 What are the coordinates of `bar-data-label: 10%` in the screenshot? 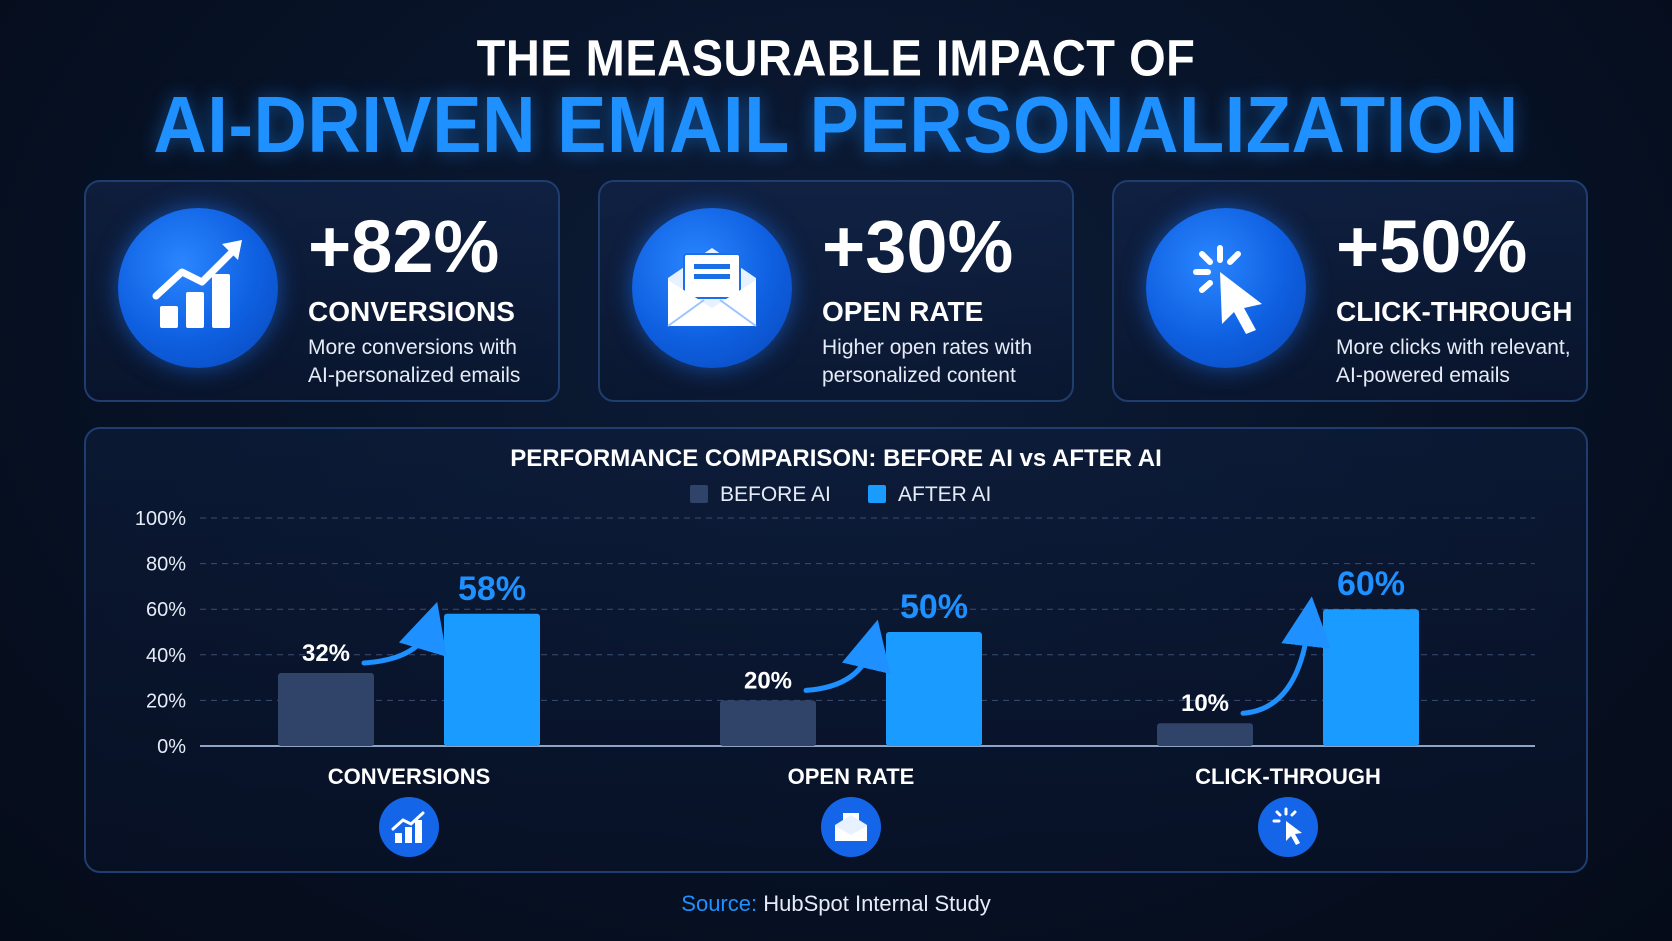 It's located at (1205, 703).